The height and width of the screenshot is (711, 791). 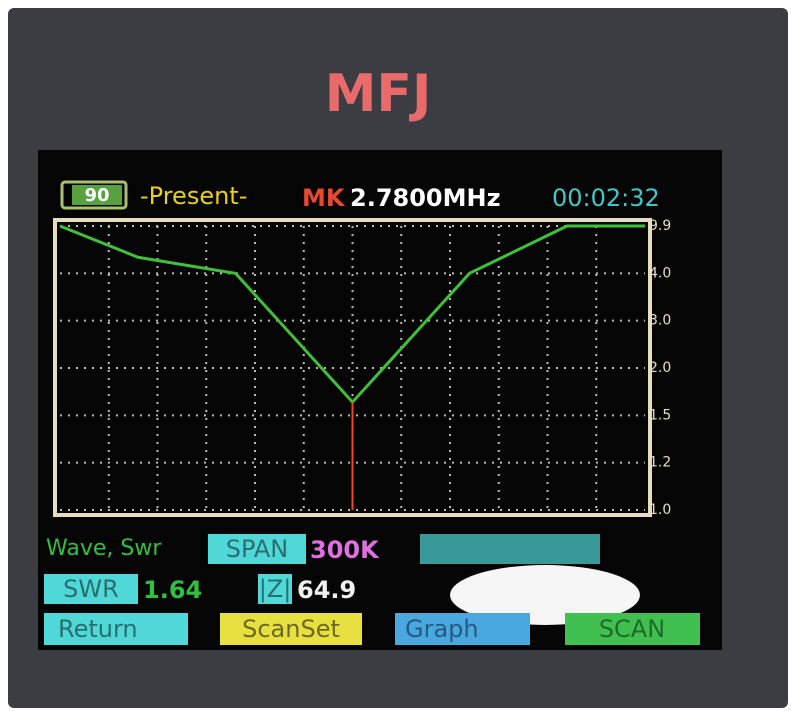 What do you see at coordinates (660, 415) in the screenshot?
I see `y-tick-label: 1.5` at bounding box center [660, 415].